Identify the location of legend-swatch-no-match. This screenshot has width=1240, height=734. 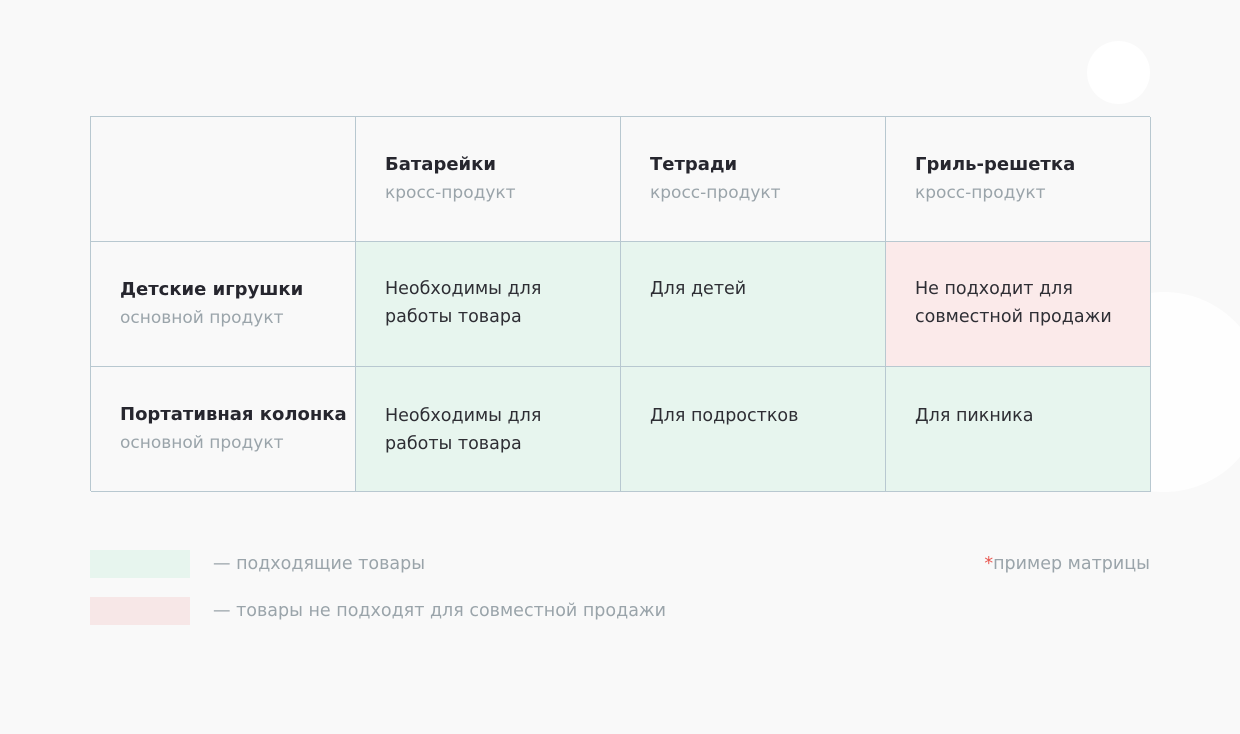
(140, 611).